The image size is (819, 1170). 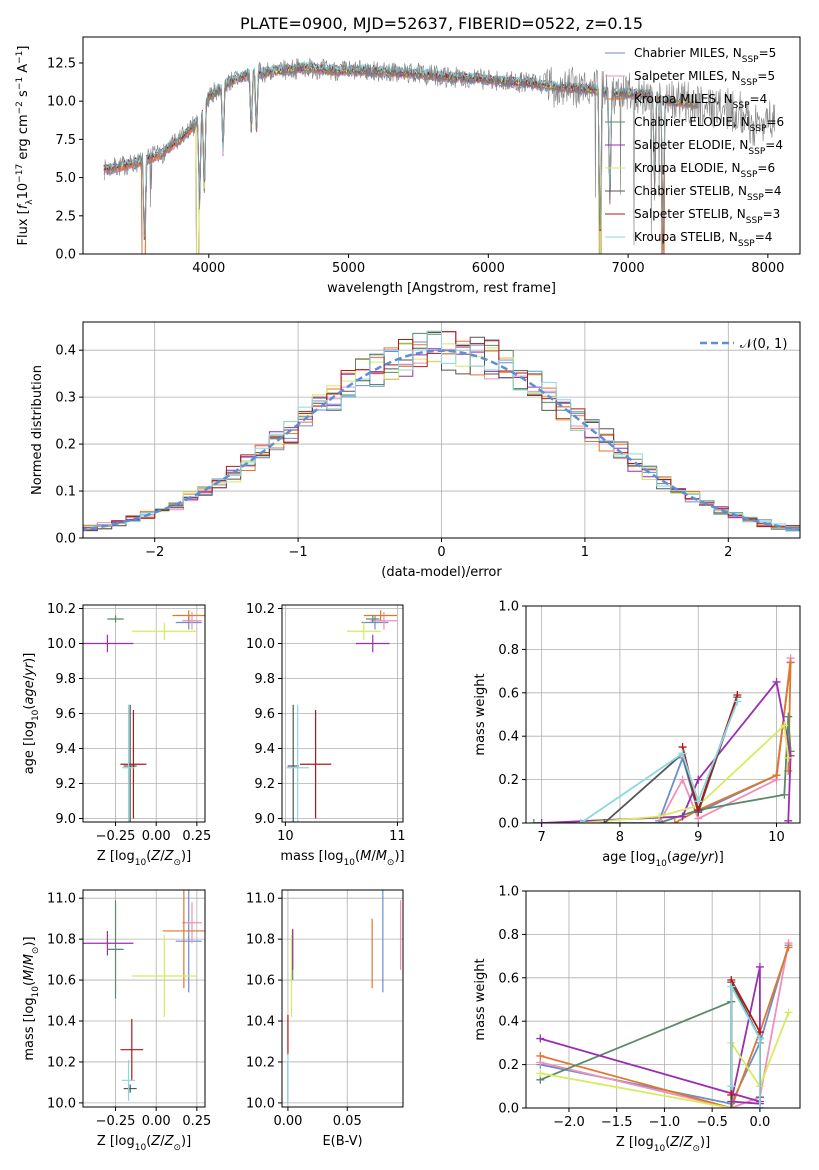 I want to click on y-tick-label: 9.4, so click(x=65, y=749).